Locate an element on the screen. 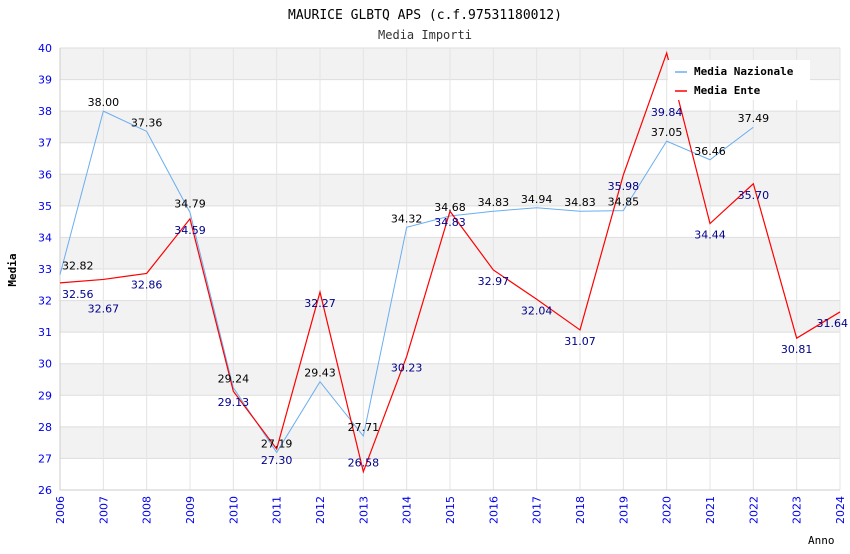 The height and width of the screenshot is (554, 850). y-tick-label: 26 is located at coordinates (45, 490).